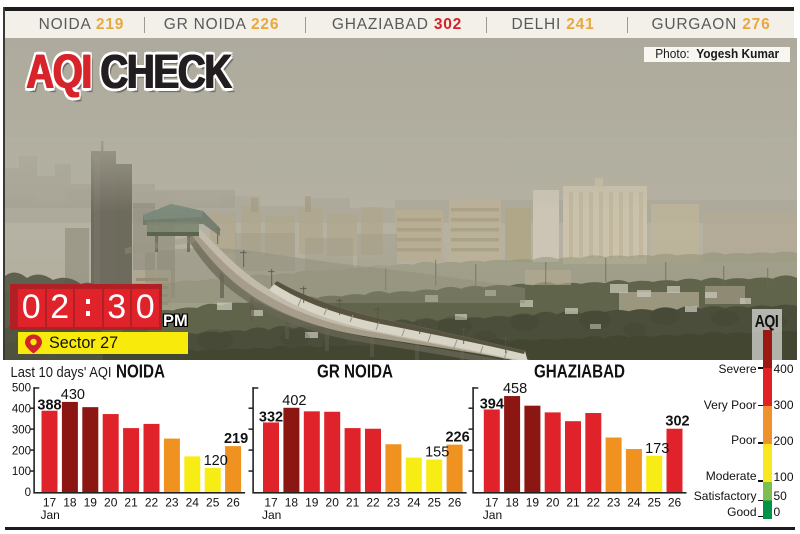 The image size is (800, 534). I want to click on svg-text: 332, so click(271, 417).